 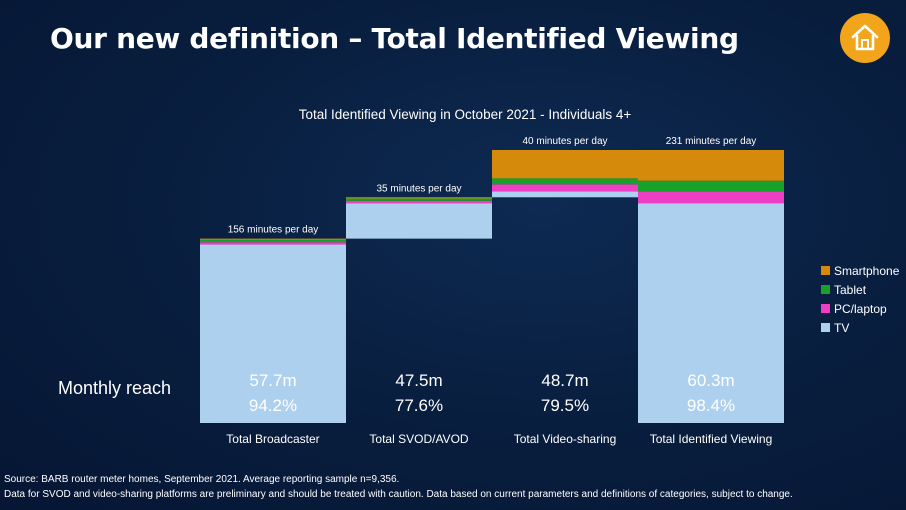 What do you see at coordinates (860, 309) in the screenshot?
I see `legend-label-pc-laptop: PC/laptop` at bounding box center [860, 309].